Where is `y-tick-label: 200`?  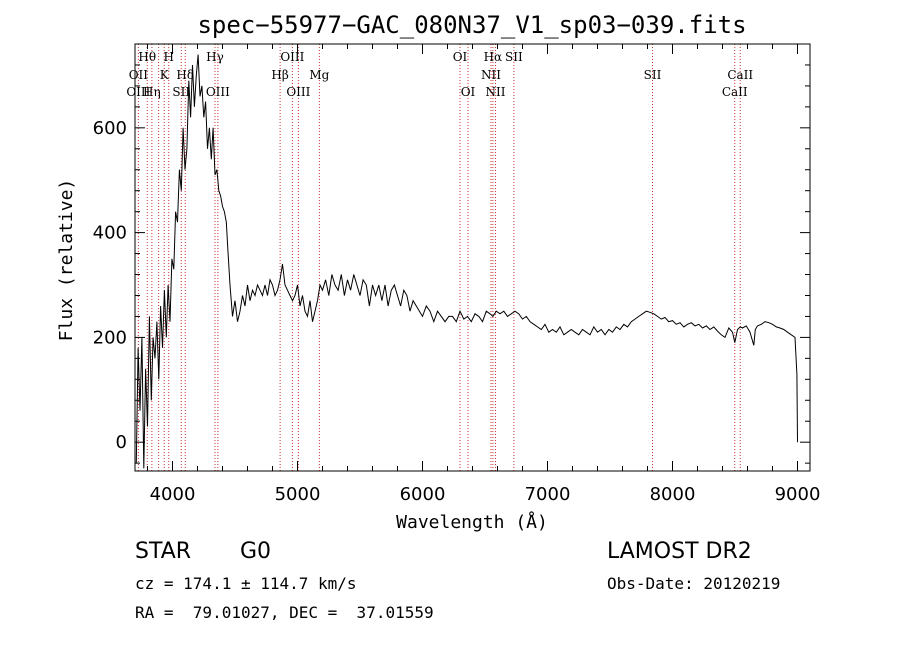
y-tick-label: 200 is located at coordinates (110, 337).